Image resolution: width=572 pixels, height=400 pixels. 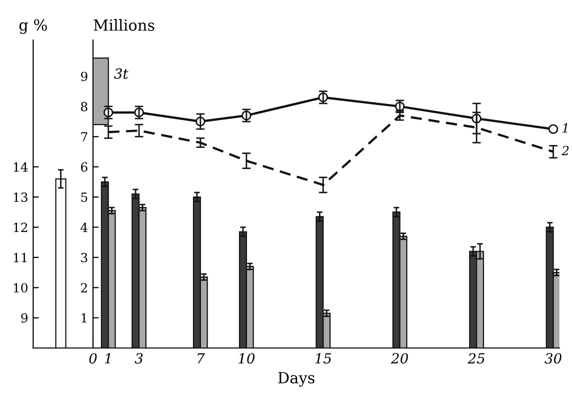 I want to click on y-tick-label: 3, so click(x=84, y=257).